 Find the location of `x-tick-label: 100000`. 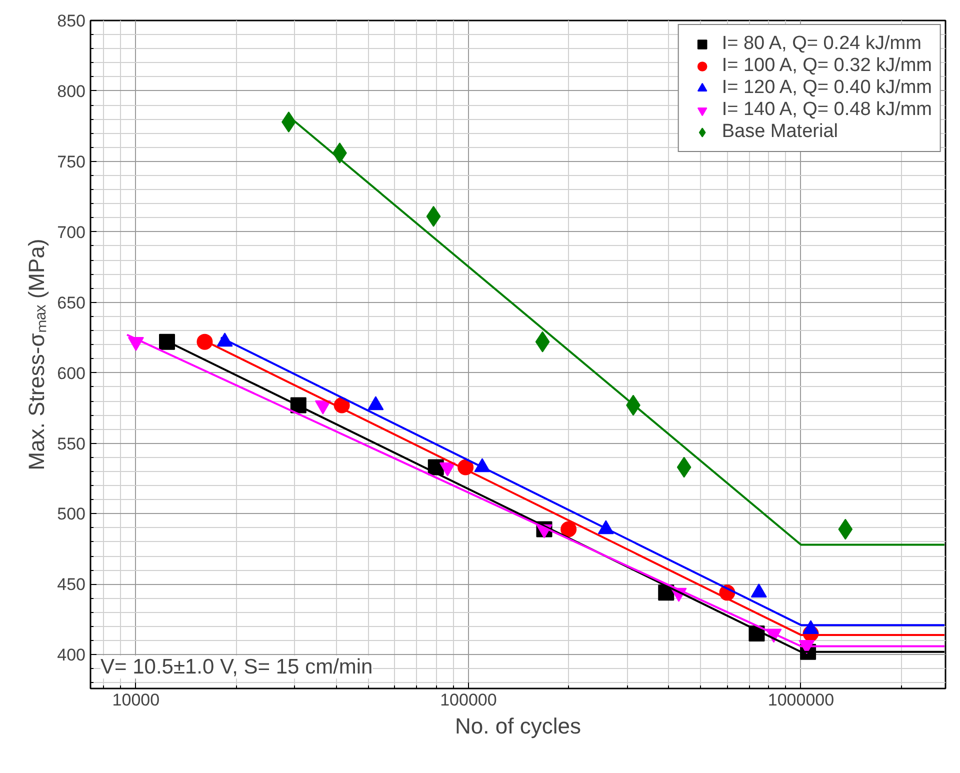

x-tick-label: 100000 is located at coordinates (468, 700).